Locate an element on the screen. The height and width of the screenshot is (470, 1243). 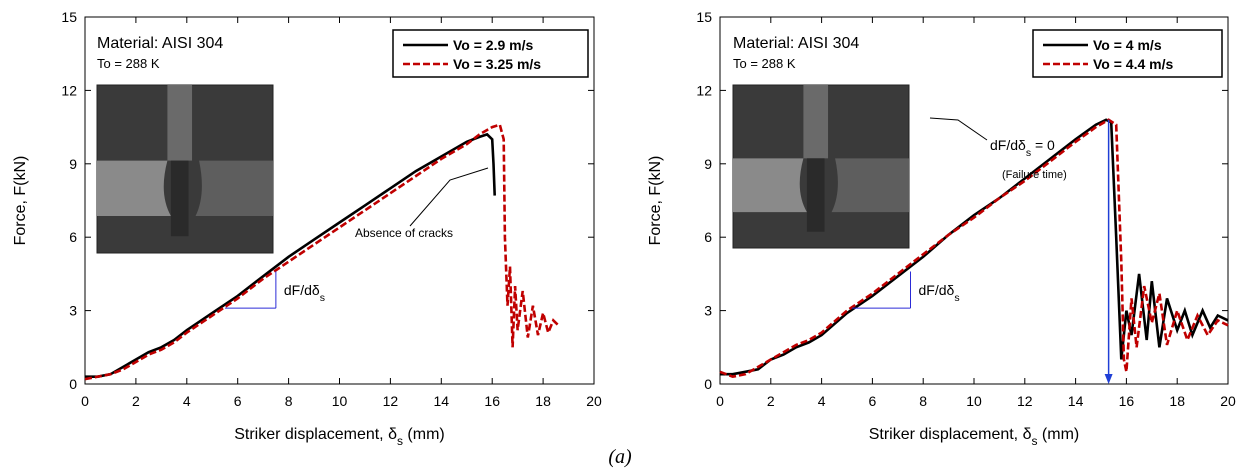
note: Absence of cracks is located at coordinates (404, 233).